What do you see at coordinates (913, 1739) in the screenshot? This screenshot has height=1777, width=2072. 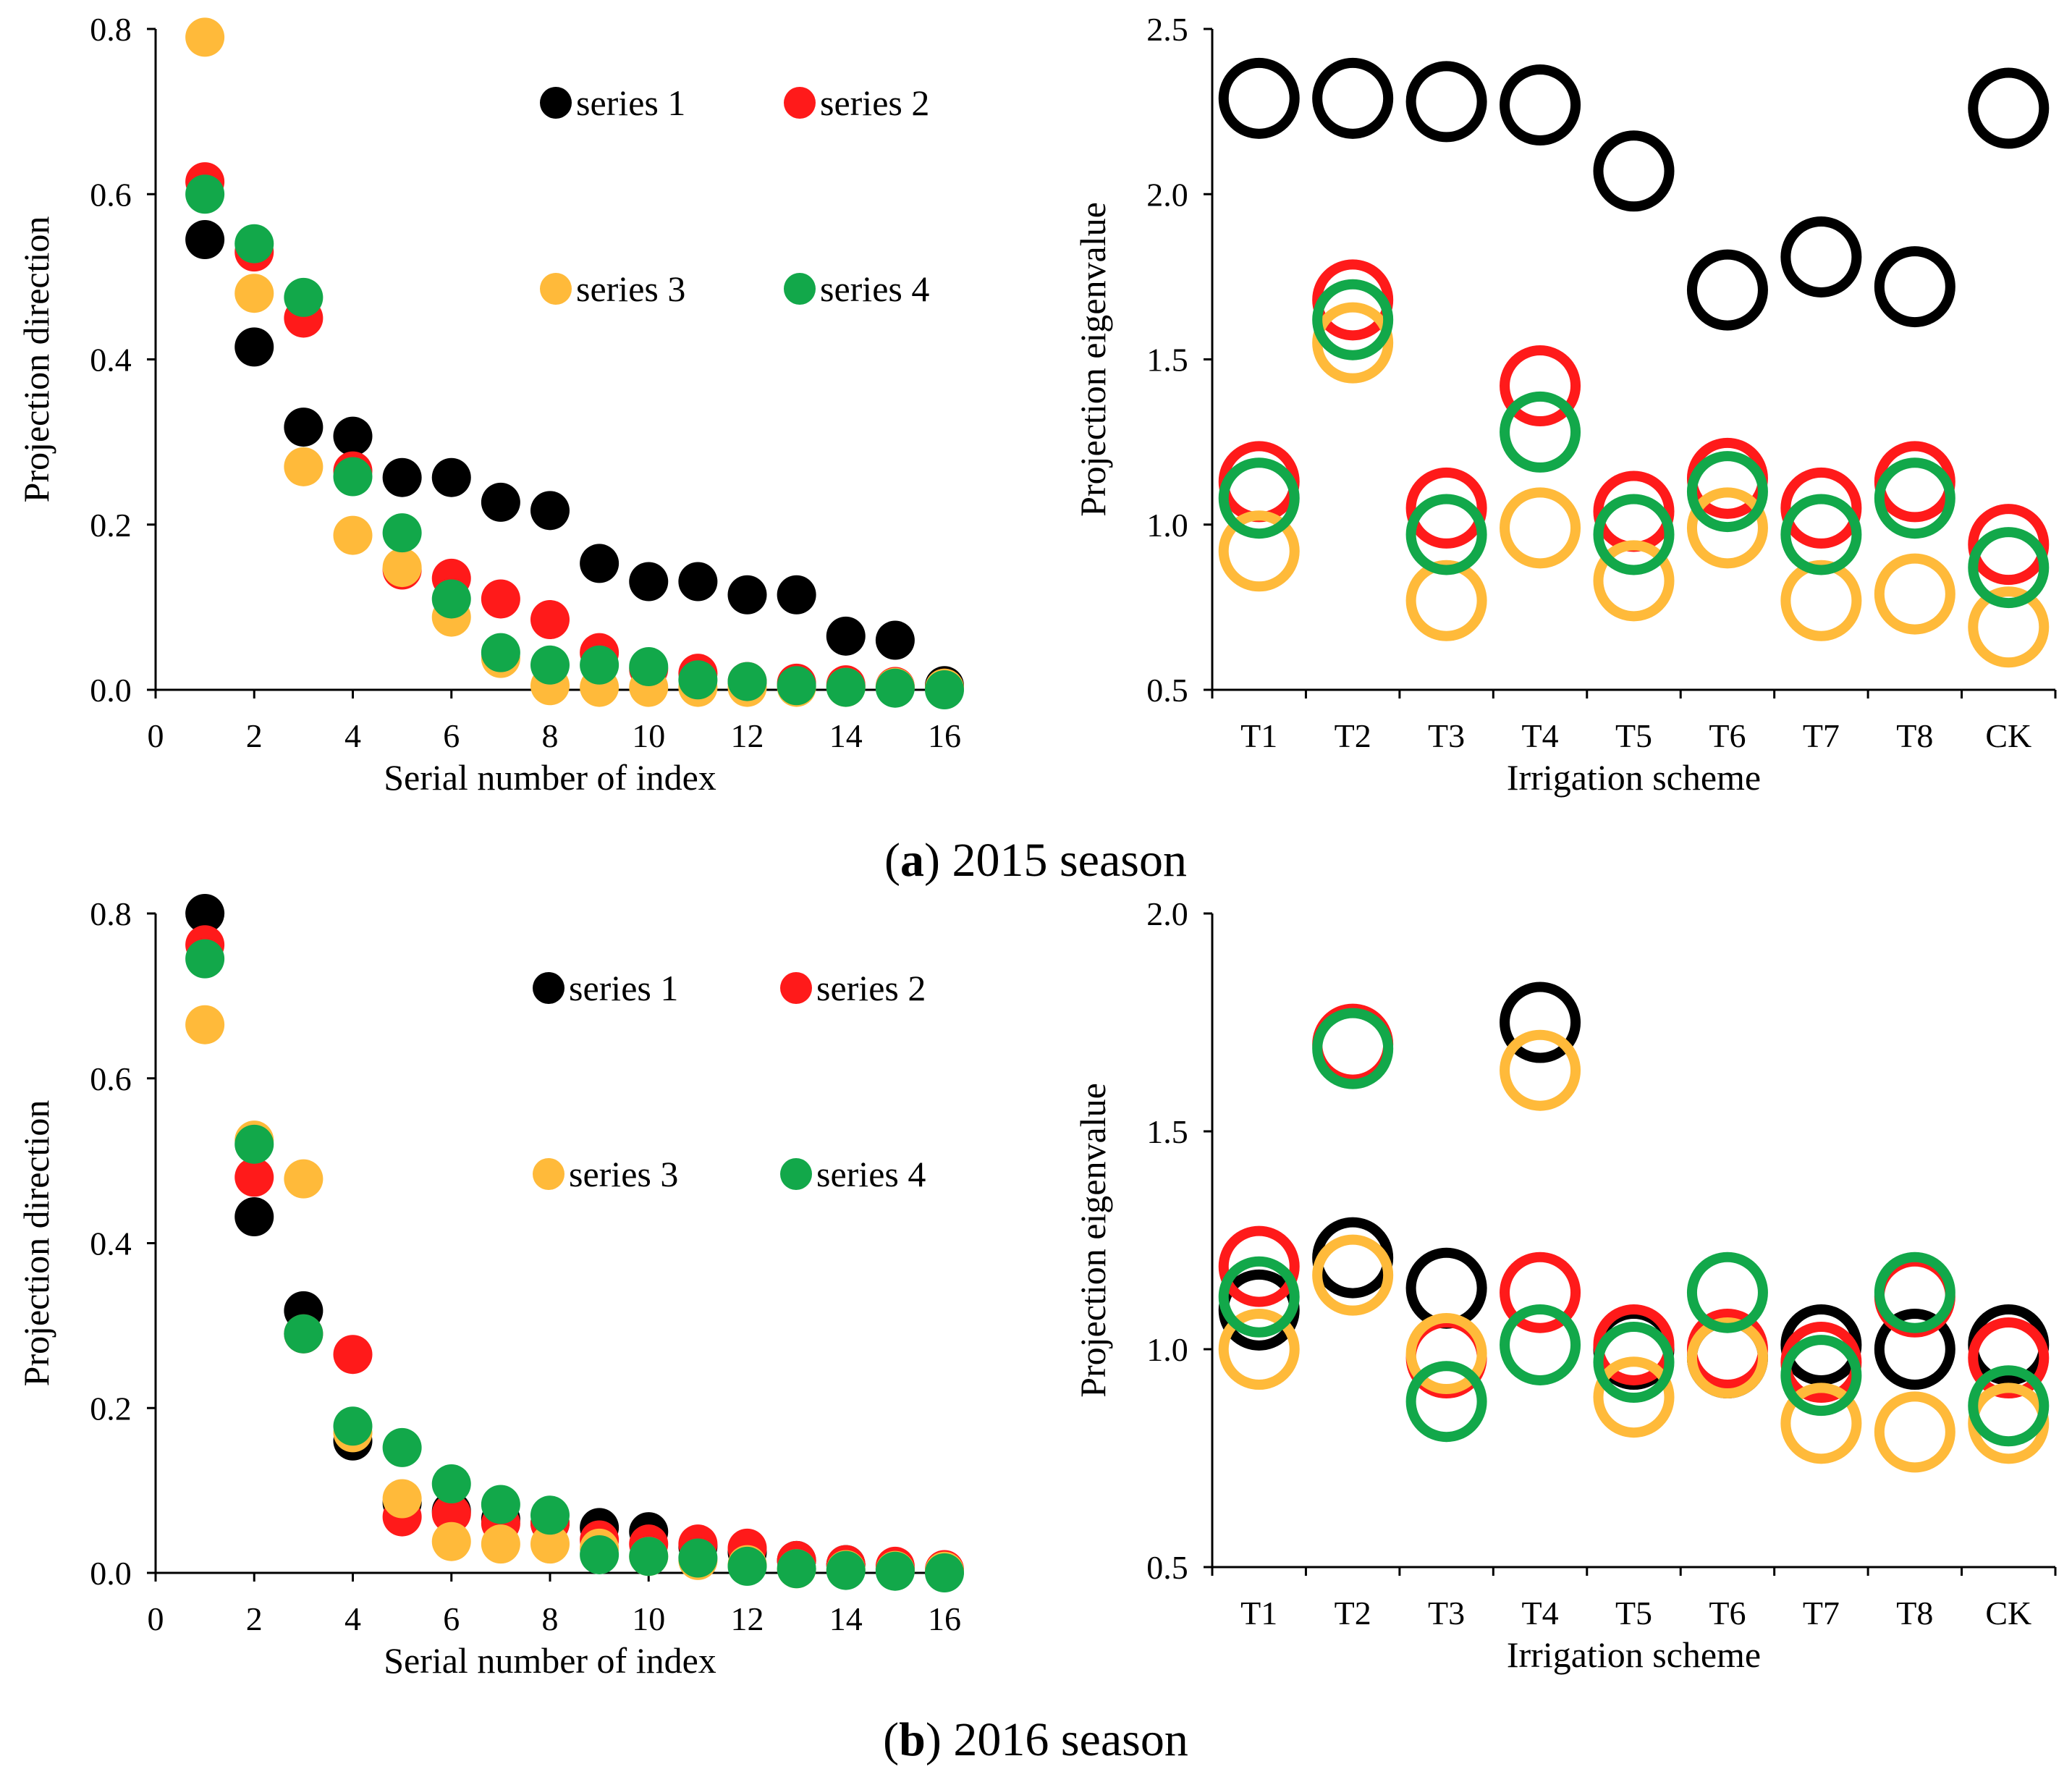 I see `caption-b-letter: b` at bounding box center [913, 1739].